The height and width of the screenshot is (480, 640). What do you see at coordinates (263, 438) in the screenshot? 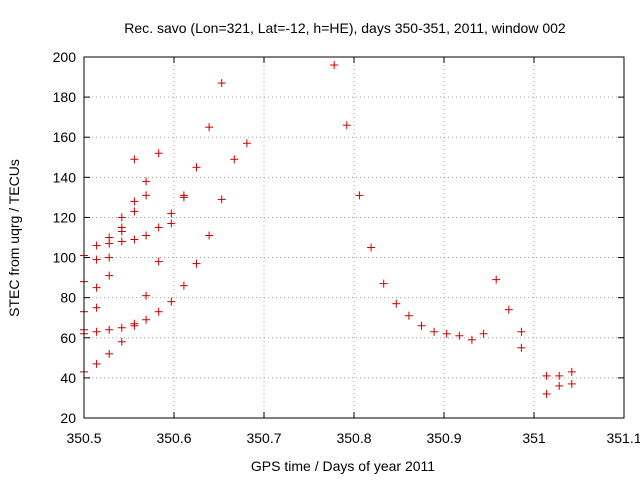
I see `x-tick-label: 350.7` at bounding box center [263, 438].